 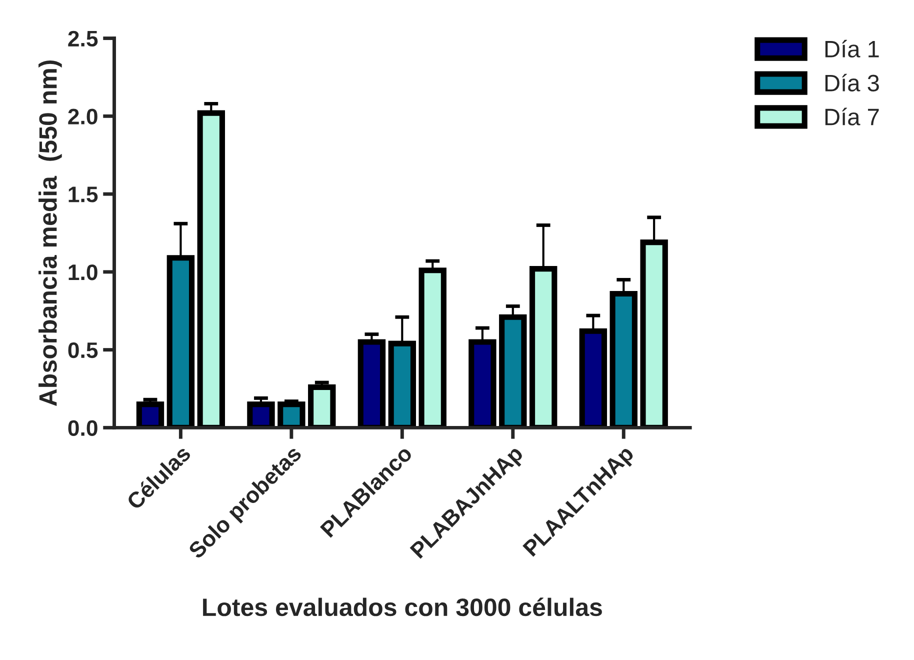 I want to click on y-tick-label: 1.0, so click(x=83, y=272).